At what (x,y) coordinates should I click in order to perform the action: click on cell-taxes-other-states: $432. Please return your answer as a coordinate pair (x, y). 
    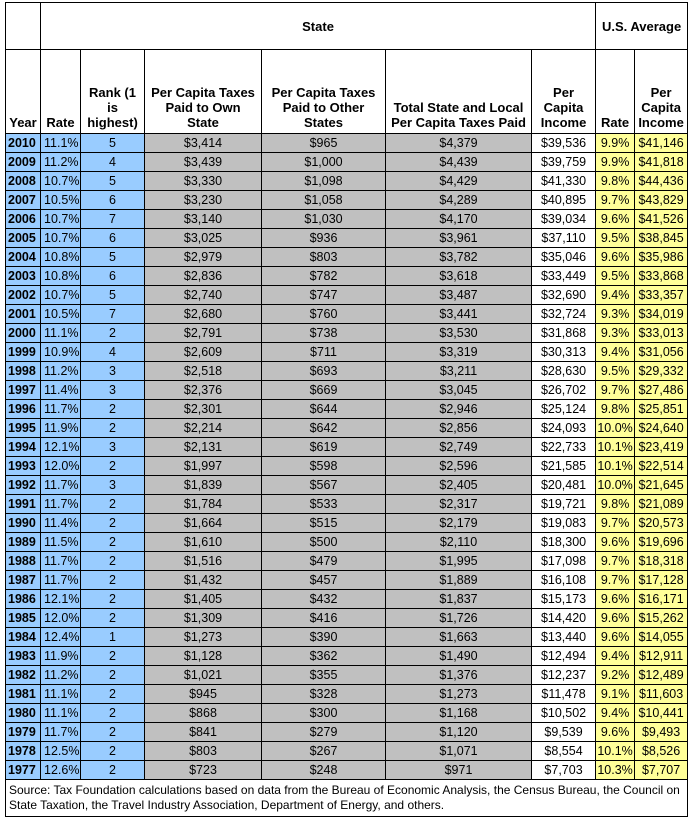
    Looking at the image, I should click on (323, 599).